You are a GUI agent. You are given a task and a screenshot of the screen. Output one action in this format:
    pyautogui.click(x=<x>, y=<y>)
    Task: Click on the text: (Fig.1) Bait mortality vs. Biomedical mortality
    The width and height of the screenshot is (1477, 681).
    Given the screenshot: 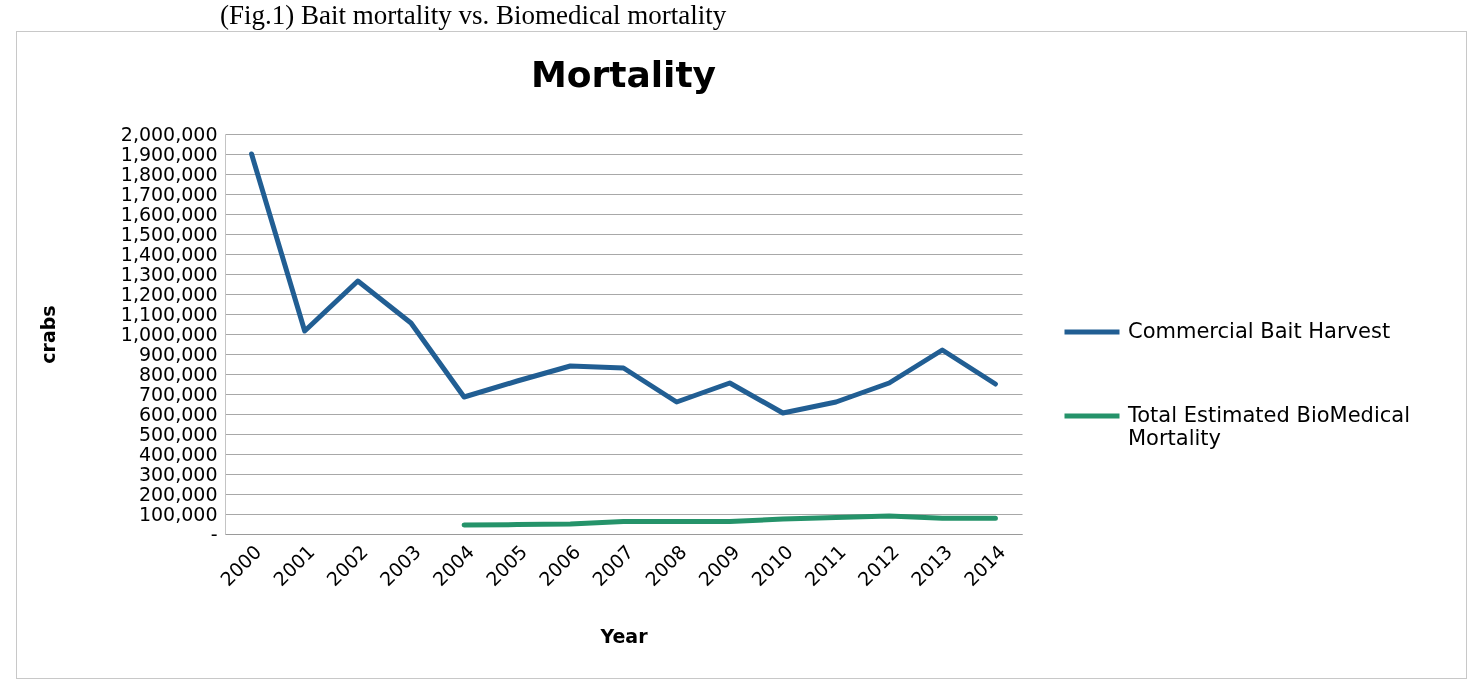 What is the action you would take?
    pyautogui.click(x=473, y=15)
    